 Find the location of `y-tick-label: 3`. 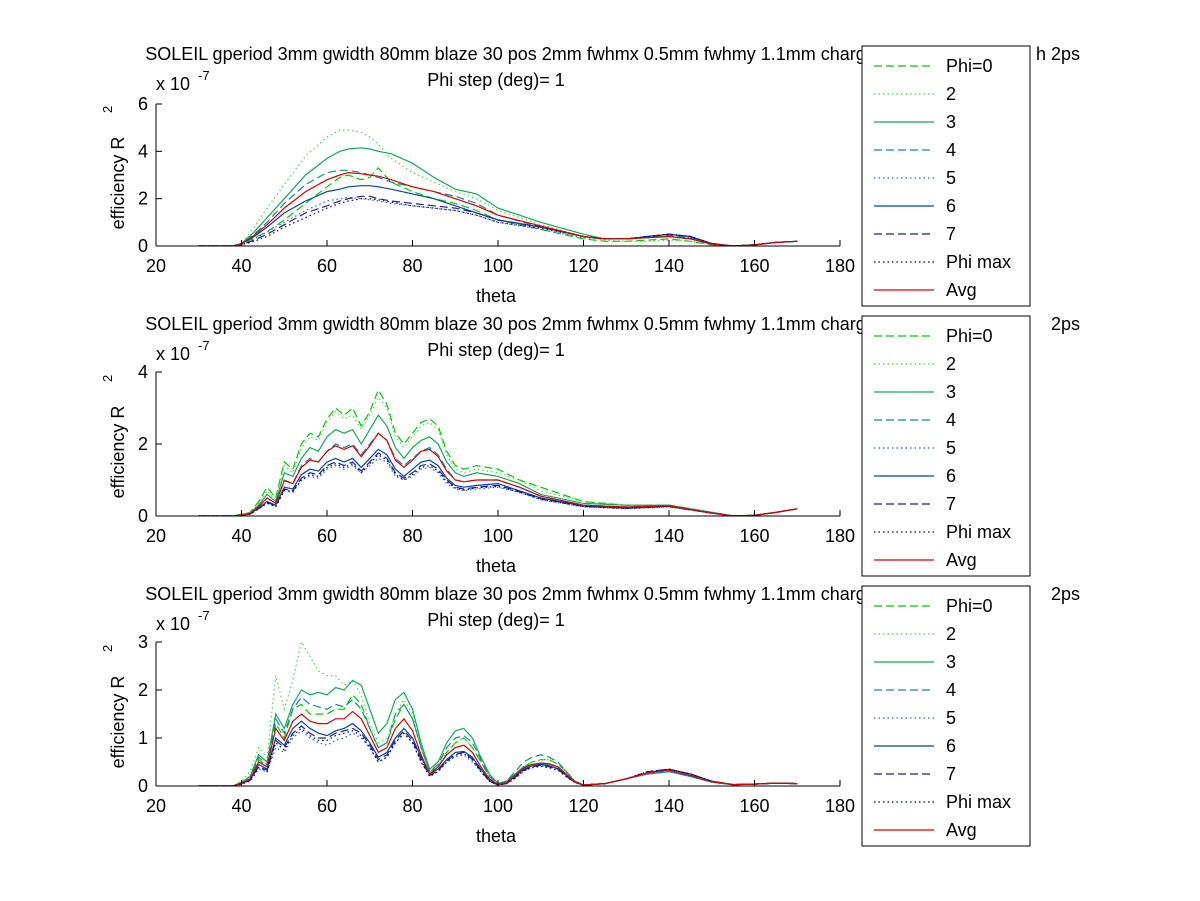

y-tick-label: 3 is located at coordinates (143, 642).